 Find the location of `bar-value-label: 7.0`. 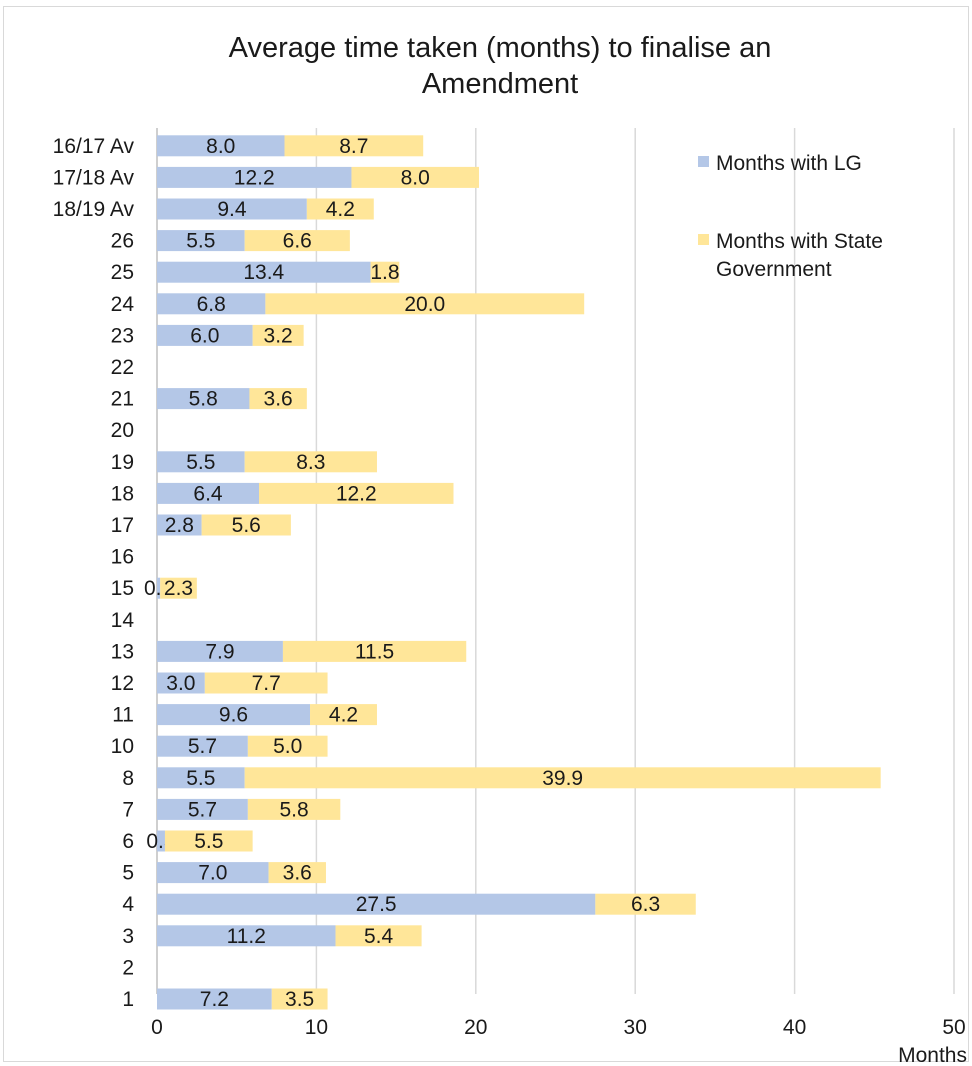

bar-value-label: 7.0 is located at coordinates (212, 873).